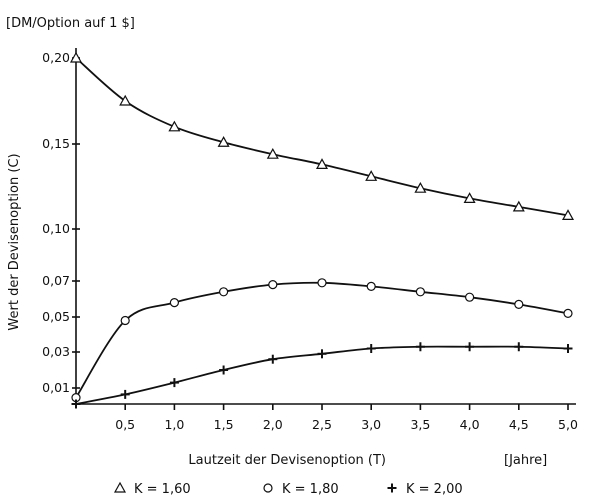 Image resolution: width=591 pixels, height=498 pixels. I want to click on legend-marker-triangle, so click(120, 487).